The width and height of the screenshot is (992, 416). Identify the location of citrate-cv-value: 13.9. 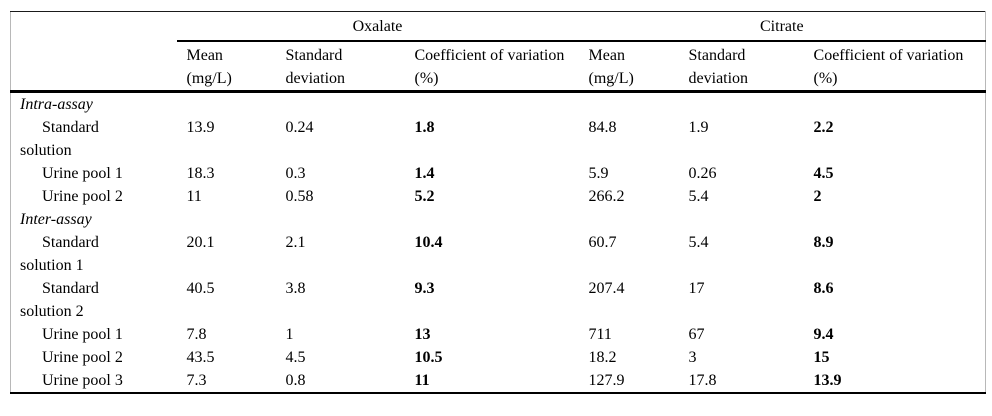
(827, 380).